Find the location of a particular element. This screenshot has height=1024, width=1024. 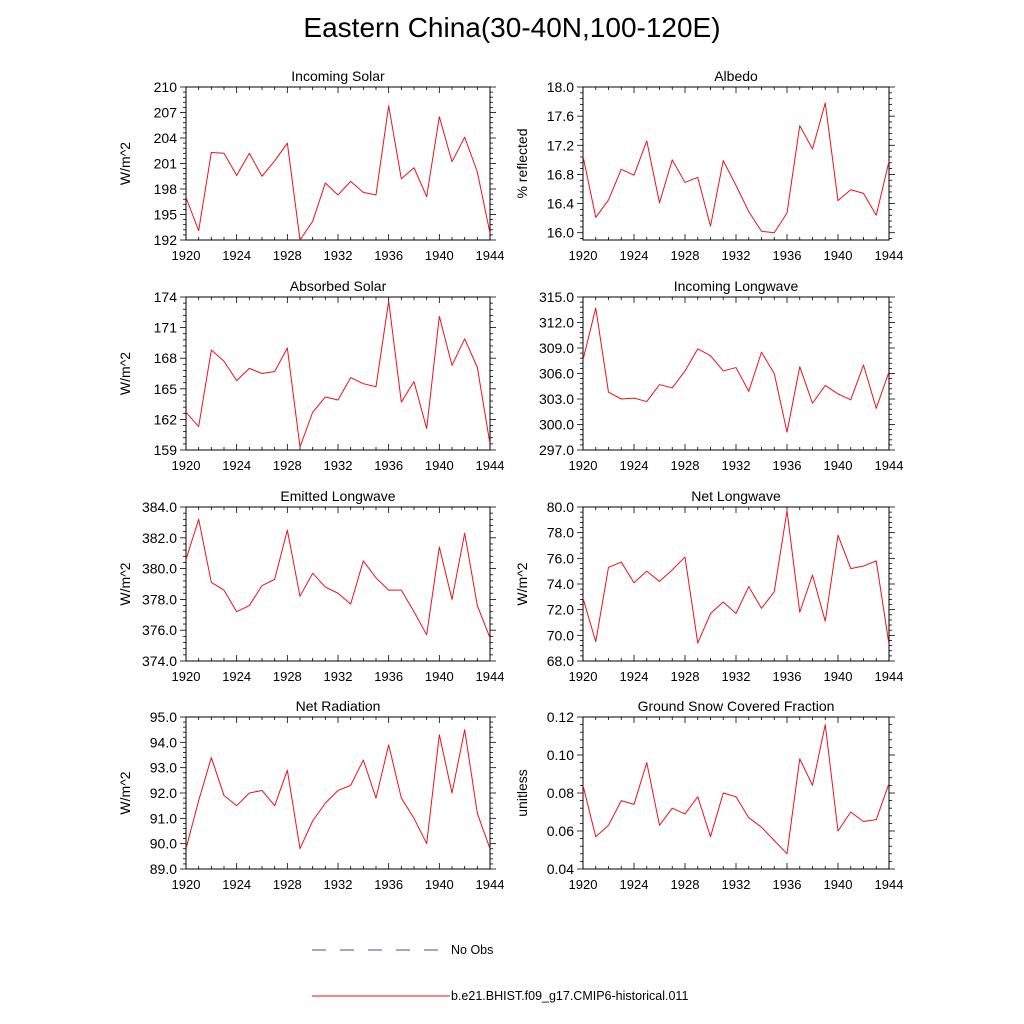

panel-title: Emitted Longwave is located at coordinates (337, 496).